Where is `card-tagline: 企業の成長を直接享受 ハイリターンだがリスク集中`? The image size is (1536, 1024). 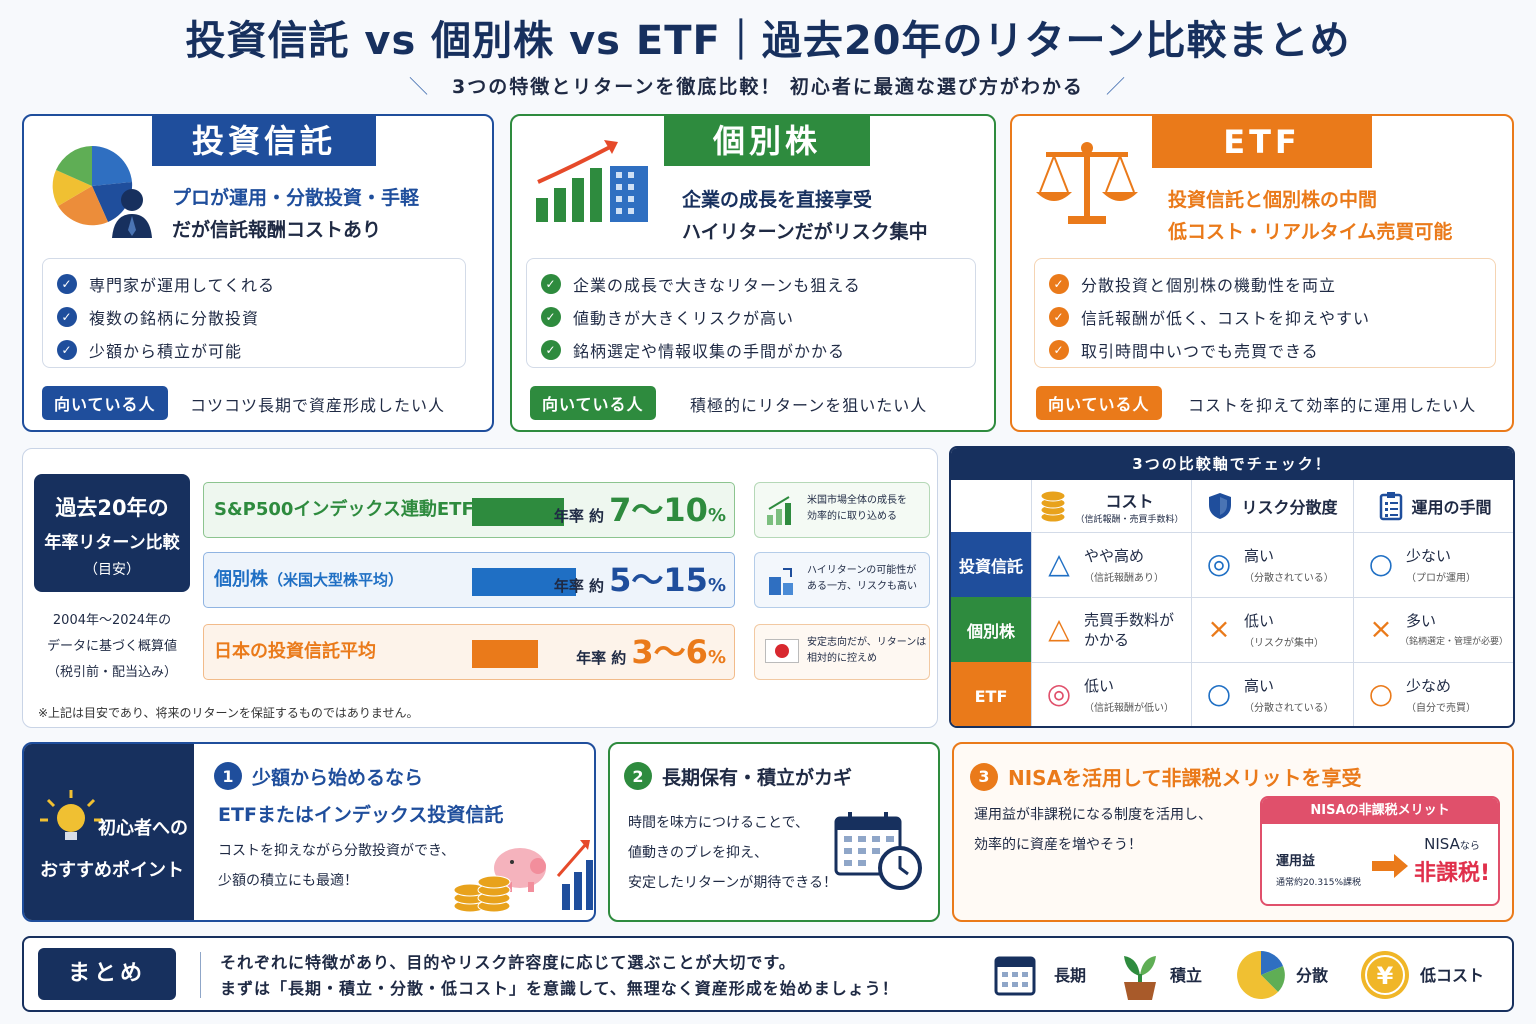
card-tagline: 企業の成長を直接享受 ハイリターンだがリスク集中 is located at coordinates (805, 216).